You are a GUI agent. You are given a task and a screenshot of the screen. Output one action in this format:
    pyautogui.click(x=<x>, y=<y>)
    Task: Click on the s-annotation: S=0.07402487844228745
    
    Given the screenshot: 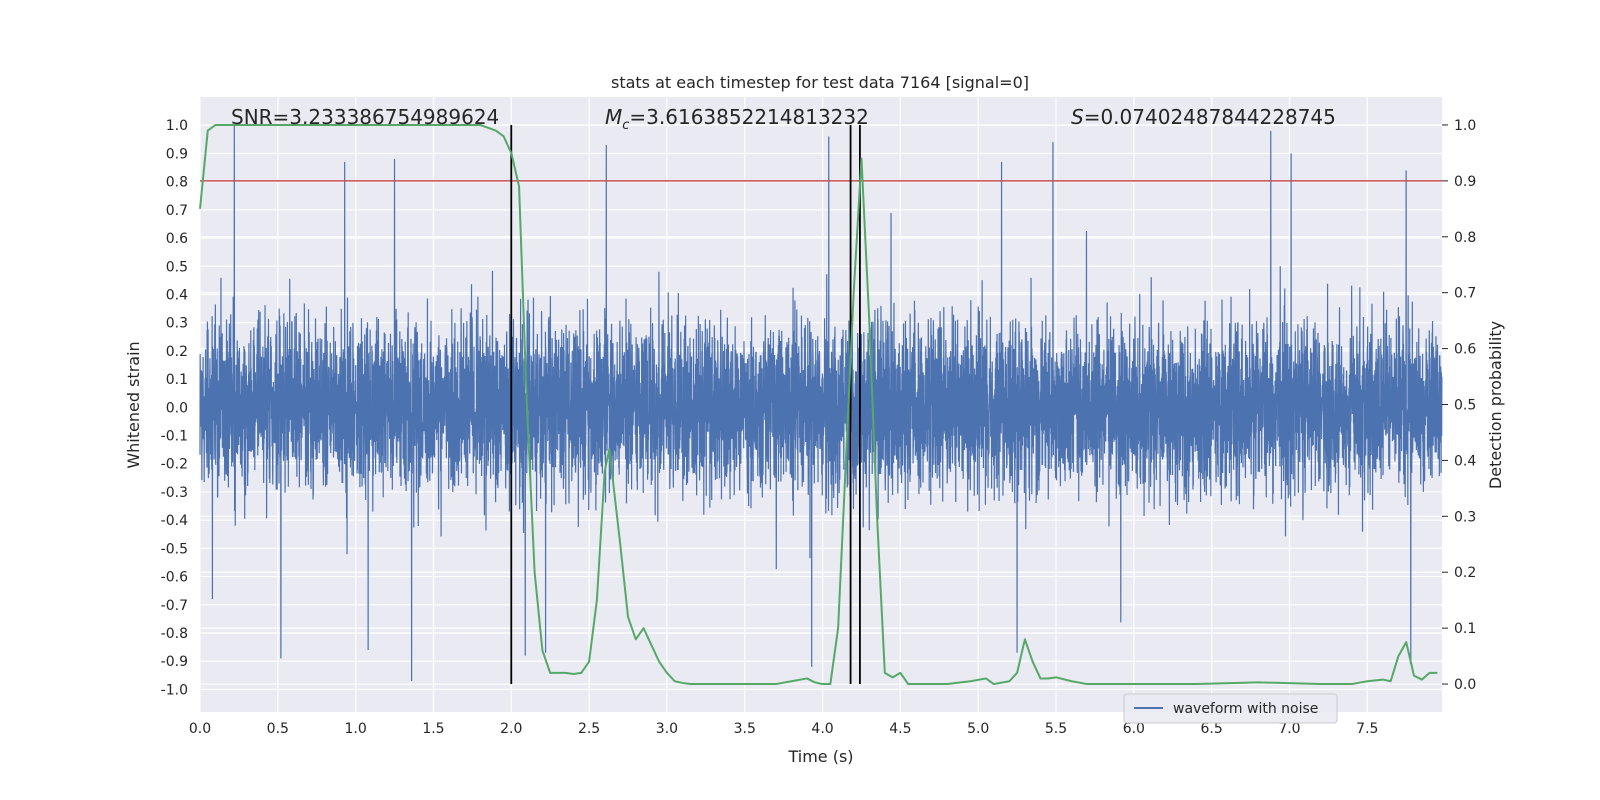 What is the action you would take?
    pyautogui.click(x=1203, y=117)
    